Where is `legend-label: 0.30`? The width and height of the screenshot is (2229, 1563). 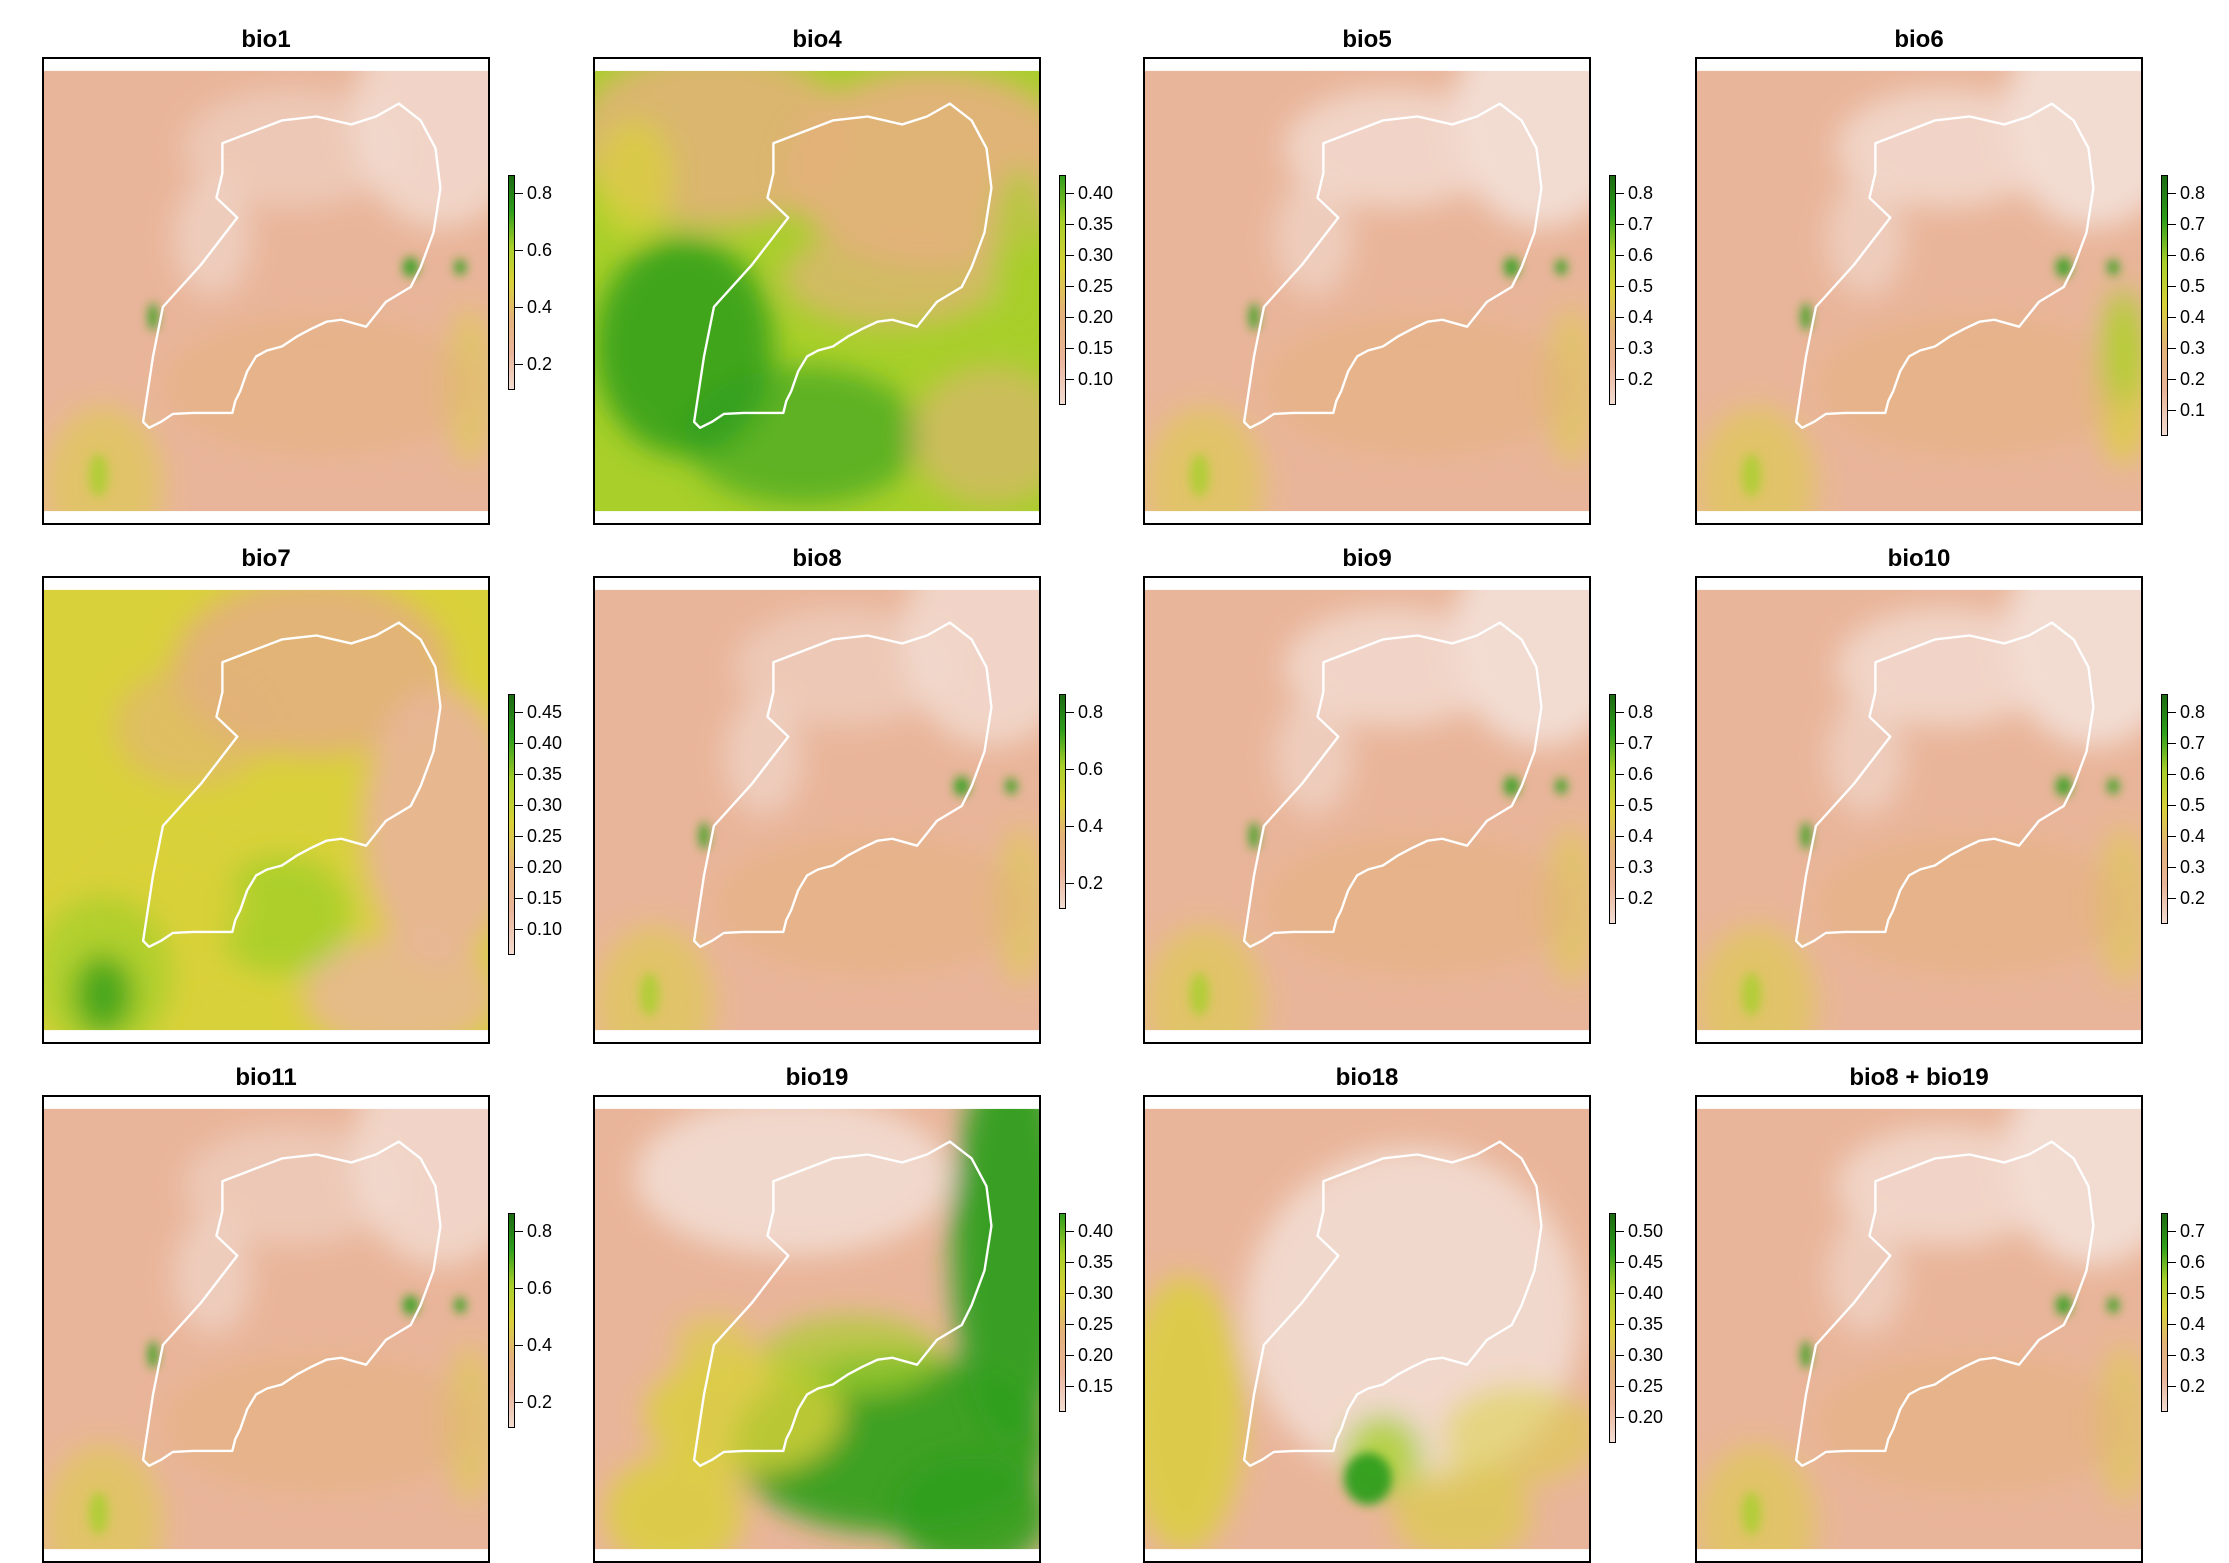
legend-label: 0.30 is located at coordinates (1096, 1293).